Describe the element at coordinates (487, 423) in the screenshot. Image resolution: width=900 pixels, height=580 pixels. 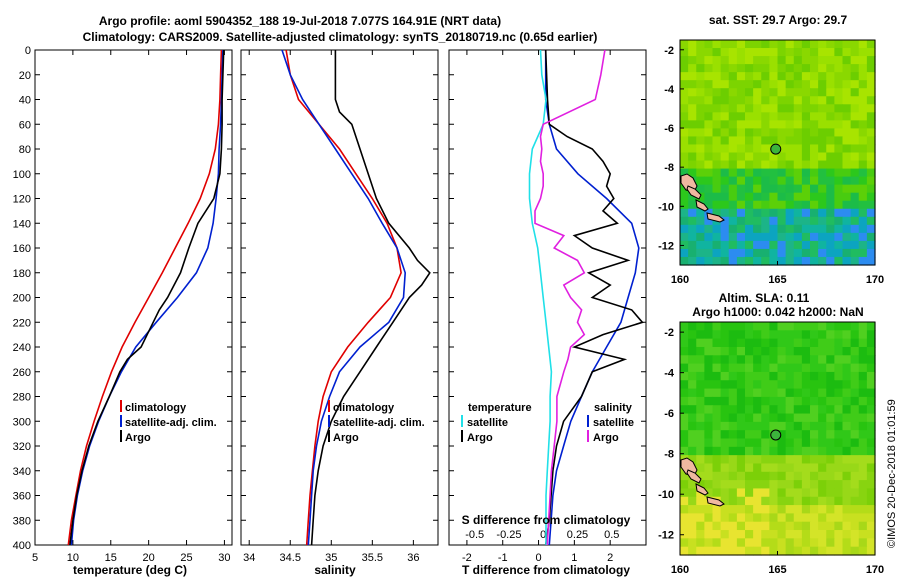
I see `legend-t-satellite: satellite` at that location.